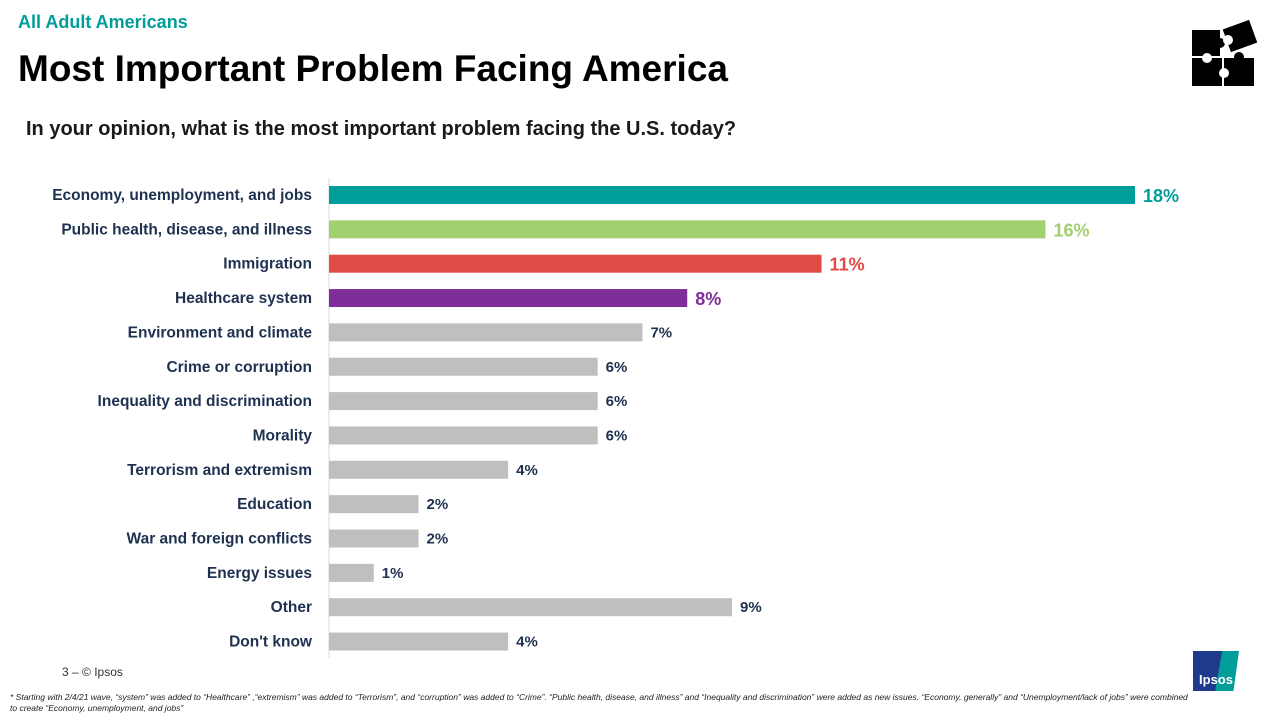  Describe the element at coordinates (205, 401) in the screenshot. I see `category-label: Inequality and discrimination` at that location.